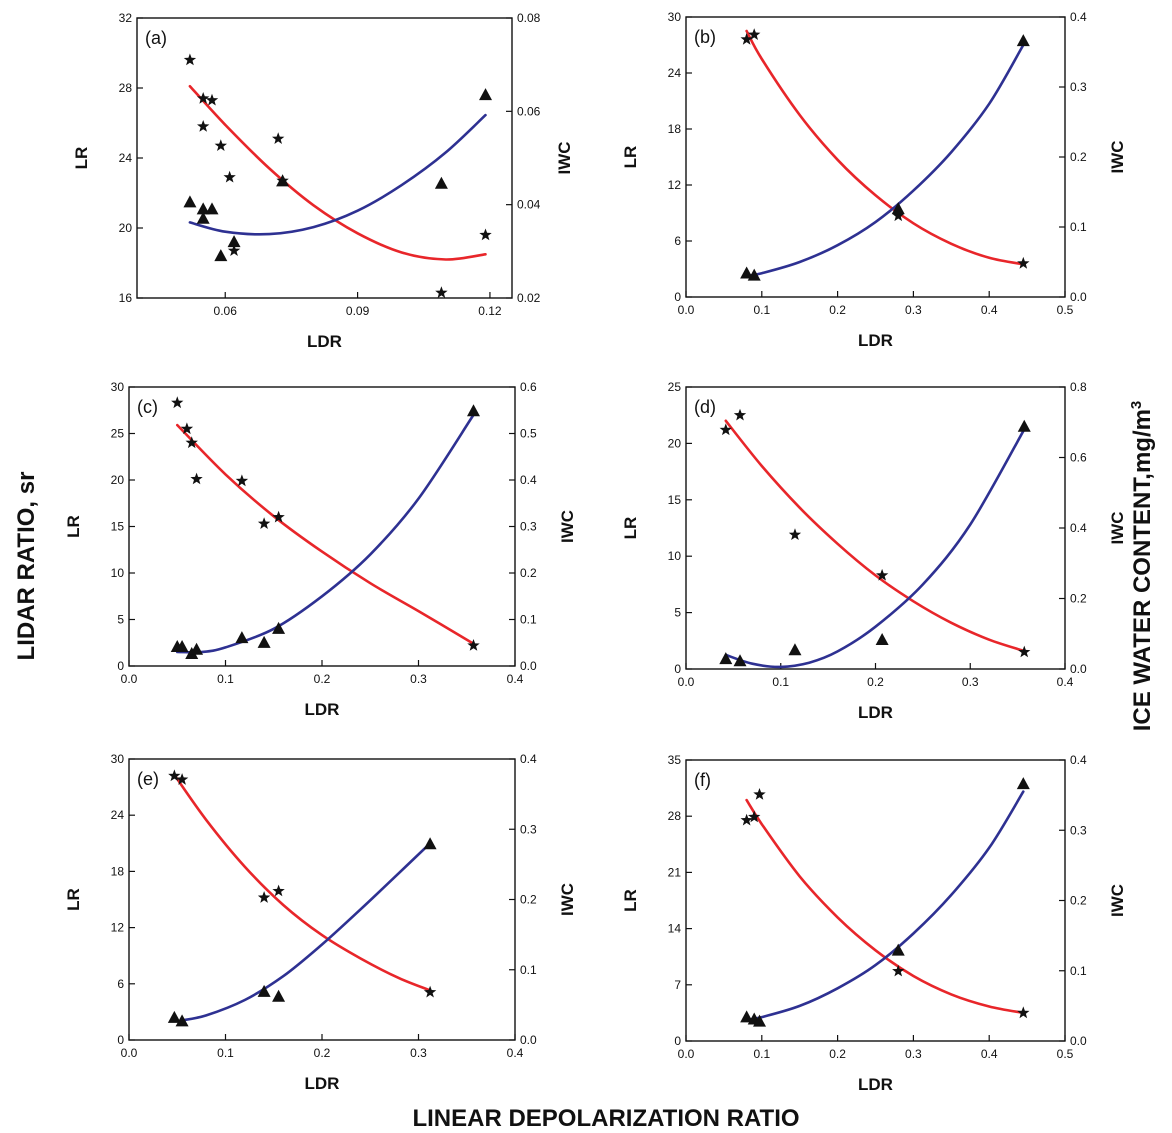 Image resolution: width=1172 pixels, height=1133 pixels. I want to click on panel-d-xtick-label: 0.2, so click(875, 682).